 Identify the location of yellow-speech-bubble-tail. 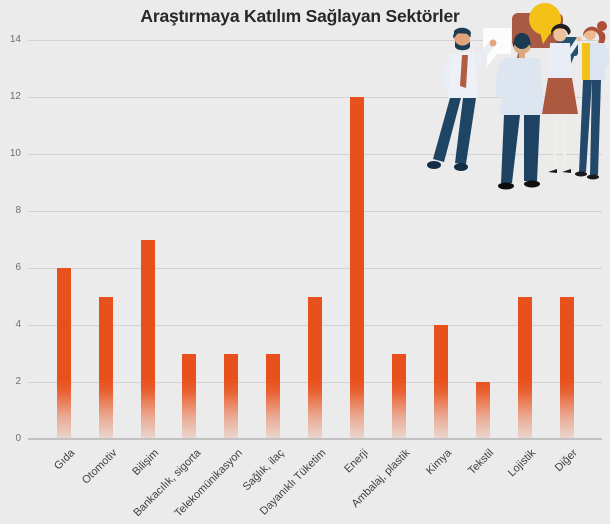
(545, 38).